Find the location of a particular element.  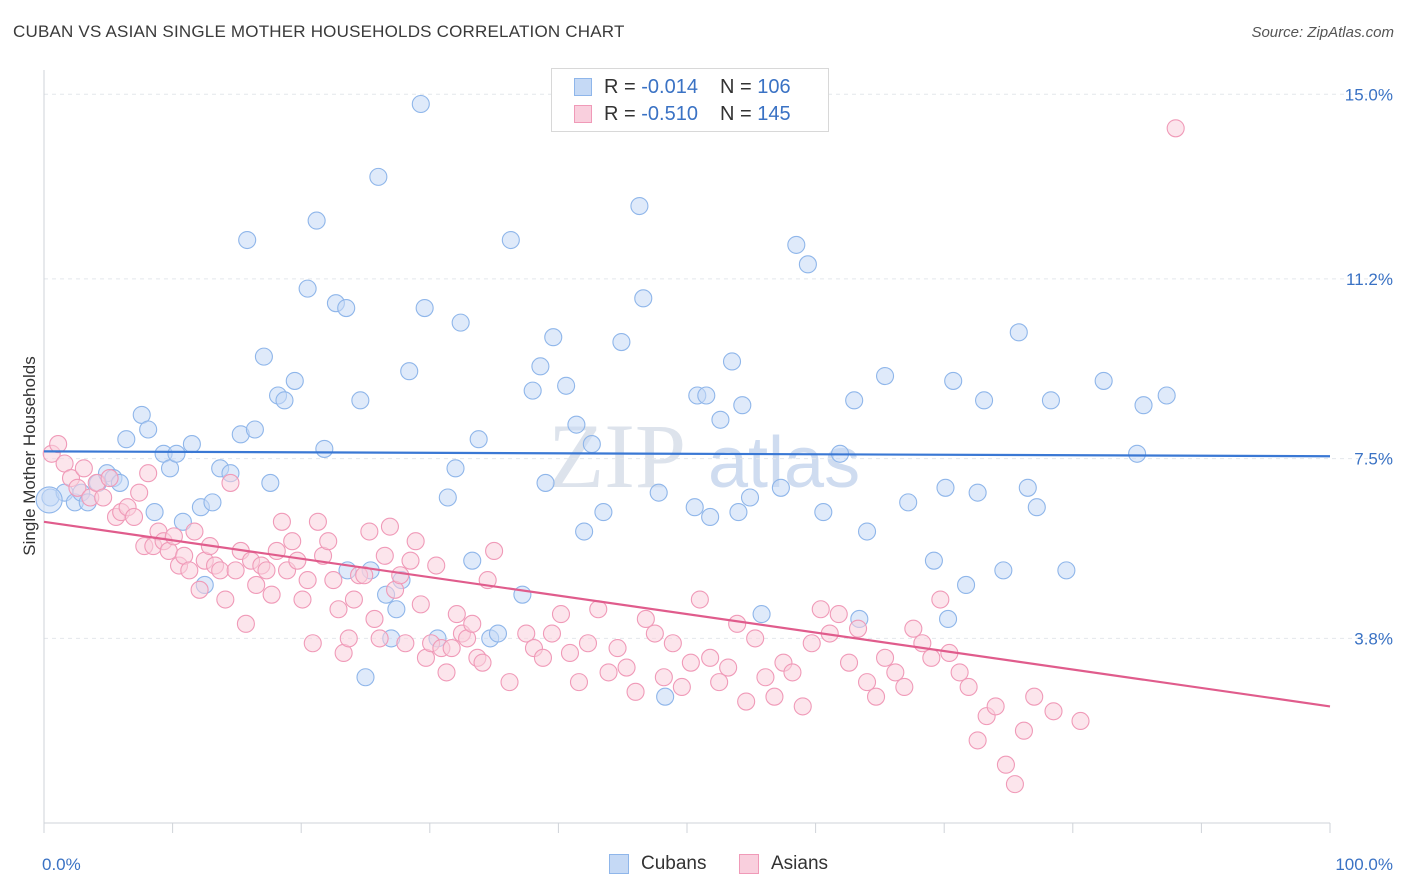

legend-r-value: -0.014 is located at coordinates (669, 86).